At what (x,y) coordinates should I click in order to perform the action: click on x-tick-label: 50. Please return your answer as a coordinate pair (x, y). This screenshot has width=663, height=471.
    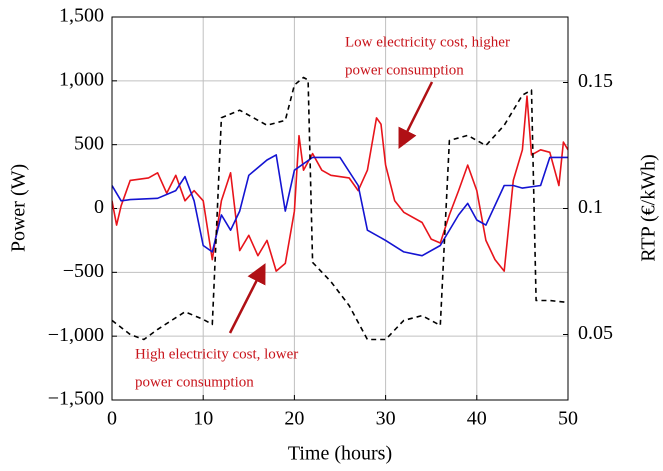
    Looking at the image, I should click on (568, 419).